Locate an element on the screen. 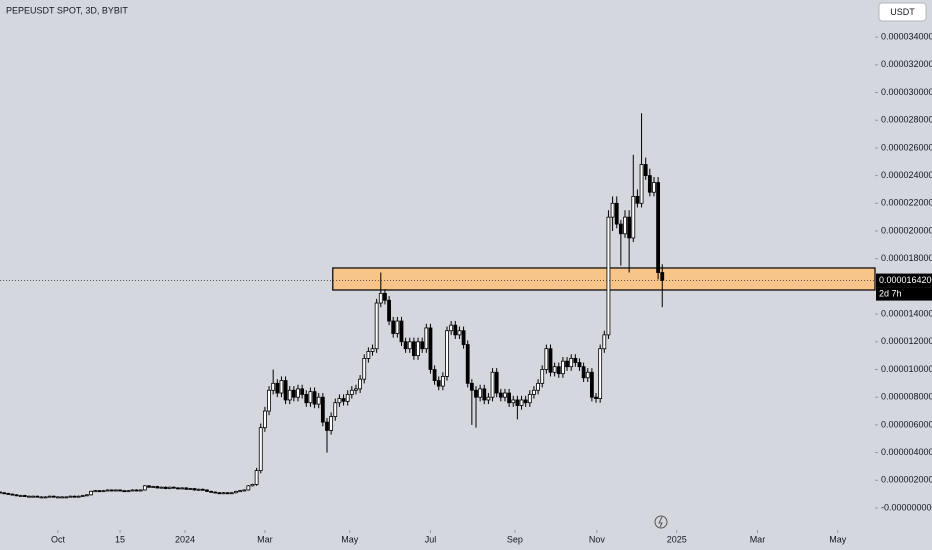 The width and height of the screenshot is (932, 550). x-tick-label: 2025 is located at coordinates (677, 539).